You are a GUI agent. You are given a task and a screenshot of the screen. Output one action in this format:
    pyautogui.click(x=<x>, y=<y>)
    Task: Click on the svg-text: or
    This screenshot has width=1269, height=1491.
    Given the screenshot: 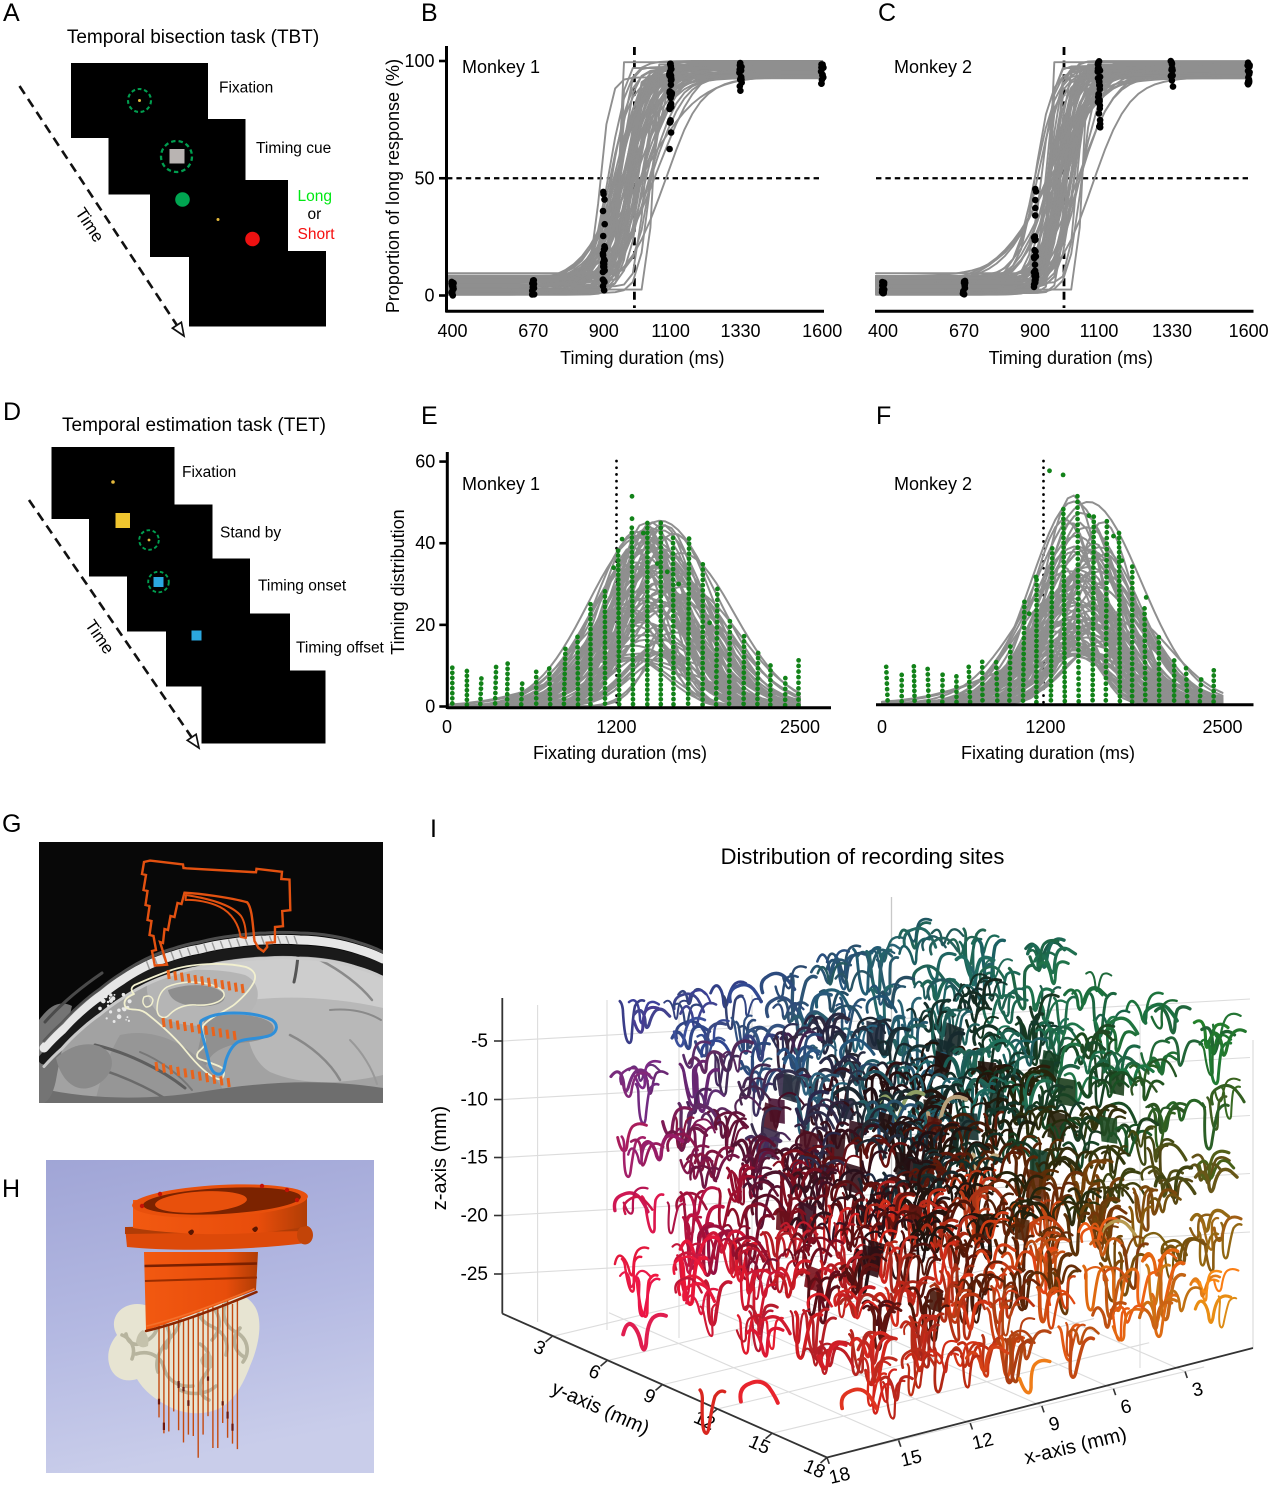 What is the action you would take?
    pyautogui.click(x=315, y=214)
    